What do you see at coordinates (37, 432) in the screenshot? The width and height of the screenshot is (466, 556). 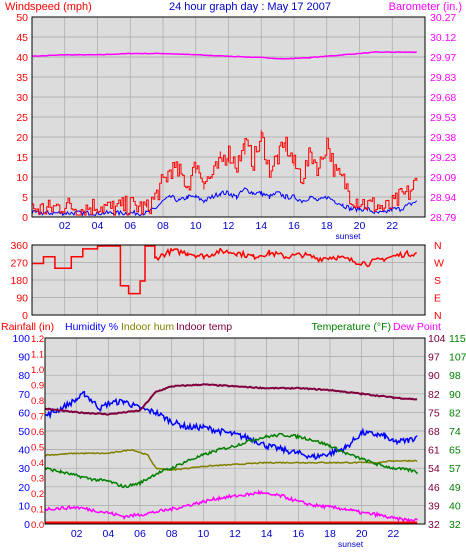 I see `rainfall-tick-label: 0.6` at bounding box center [37, 432].